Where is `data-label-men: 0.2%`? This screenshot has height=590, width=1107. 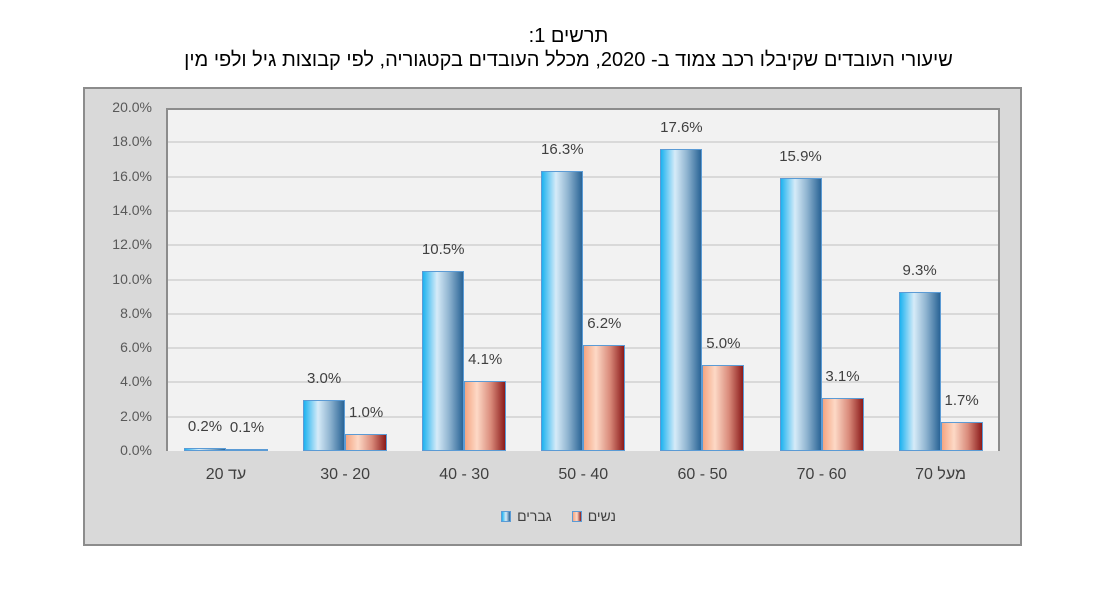 data-label-men: 0.2% is located at coordinates (205, 426).